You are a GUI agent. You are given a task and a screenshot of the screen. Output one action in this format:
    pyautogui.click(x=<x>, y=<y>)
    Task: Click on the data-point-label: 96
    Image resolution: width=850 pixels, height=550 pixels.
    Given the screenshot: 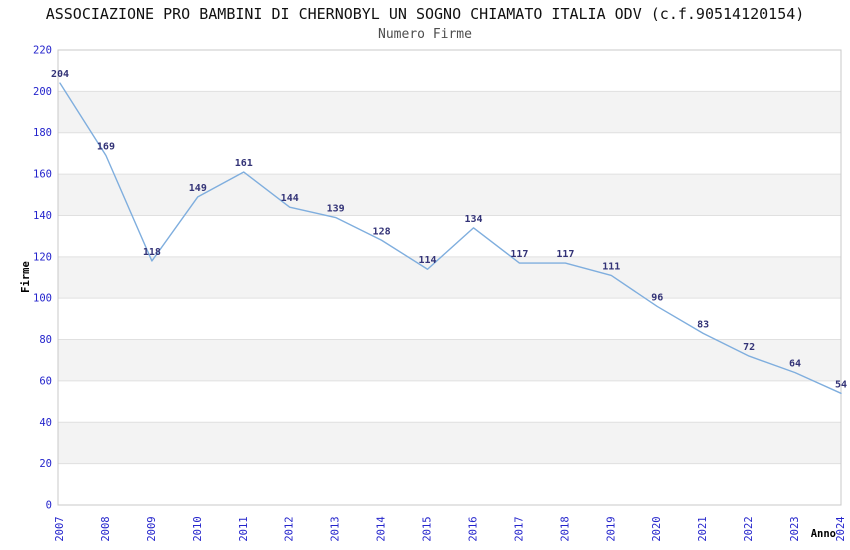 What is the action you would take?
    pyautogui.click(x=657, y=297)
    